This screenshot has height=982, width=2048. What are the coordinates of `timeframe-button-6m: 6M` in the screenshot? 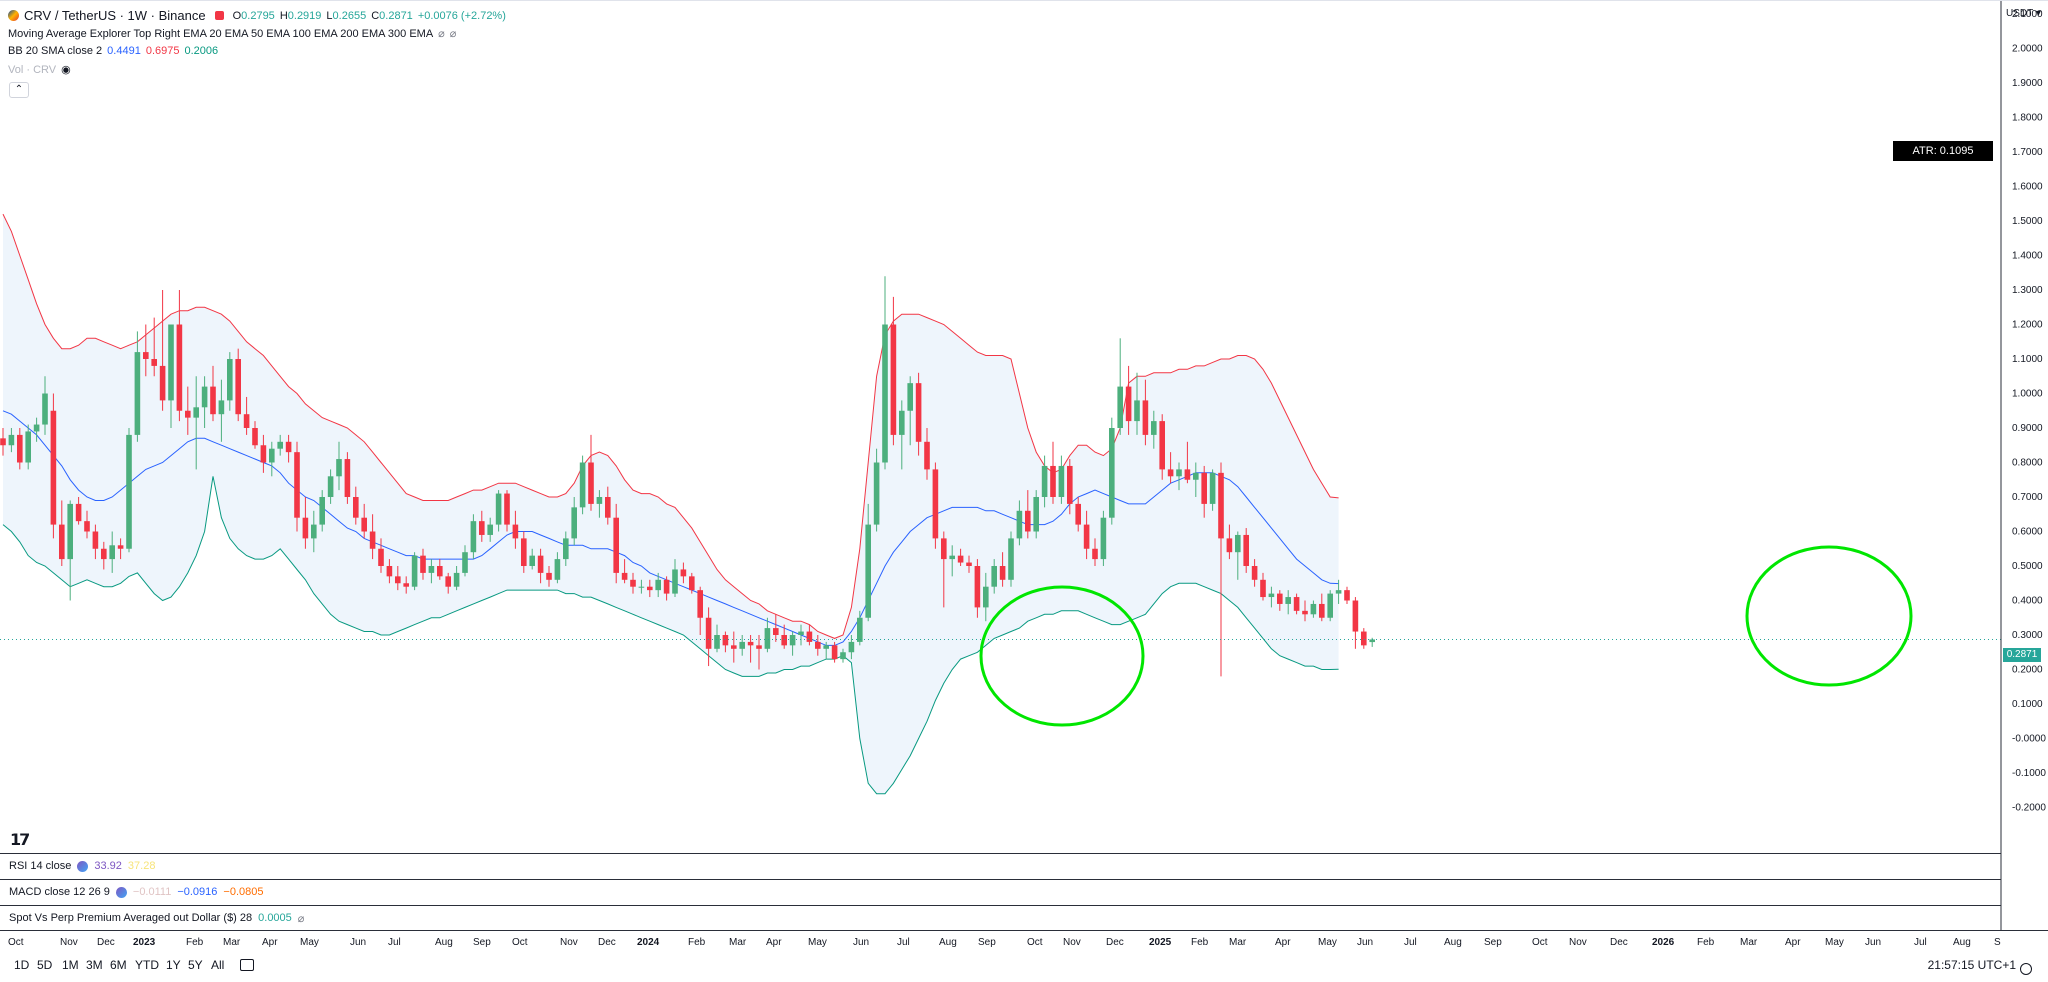 It's located at (118, 965).